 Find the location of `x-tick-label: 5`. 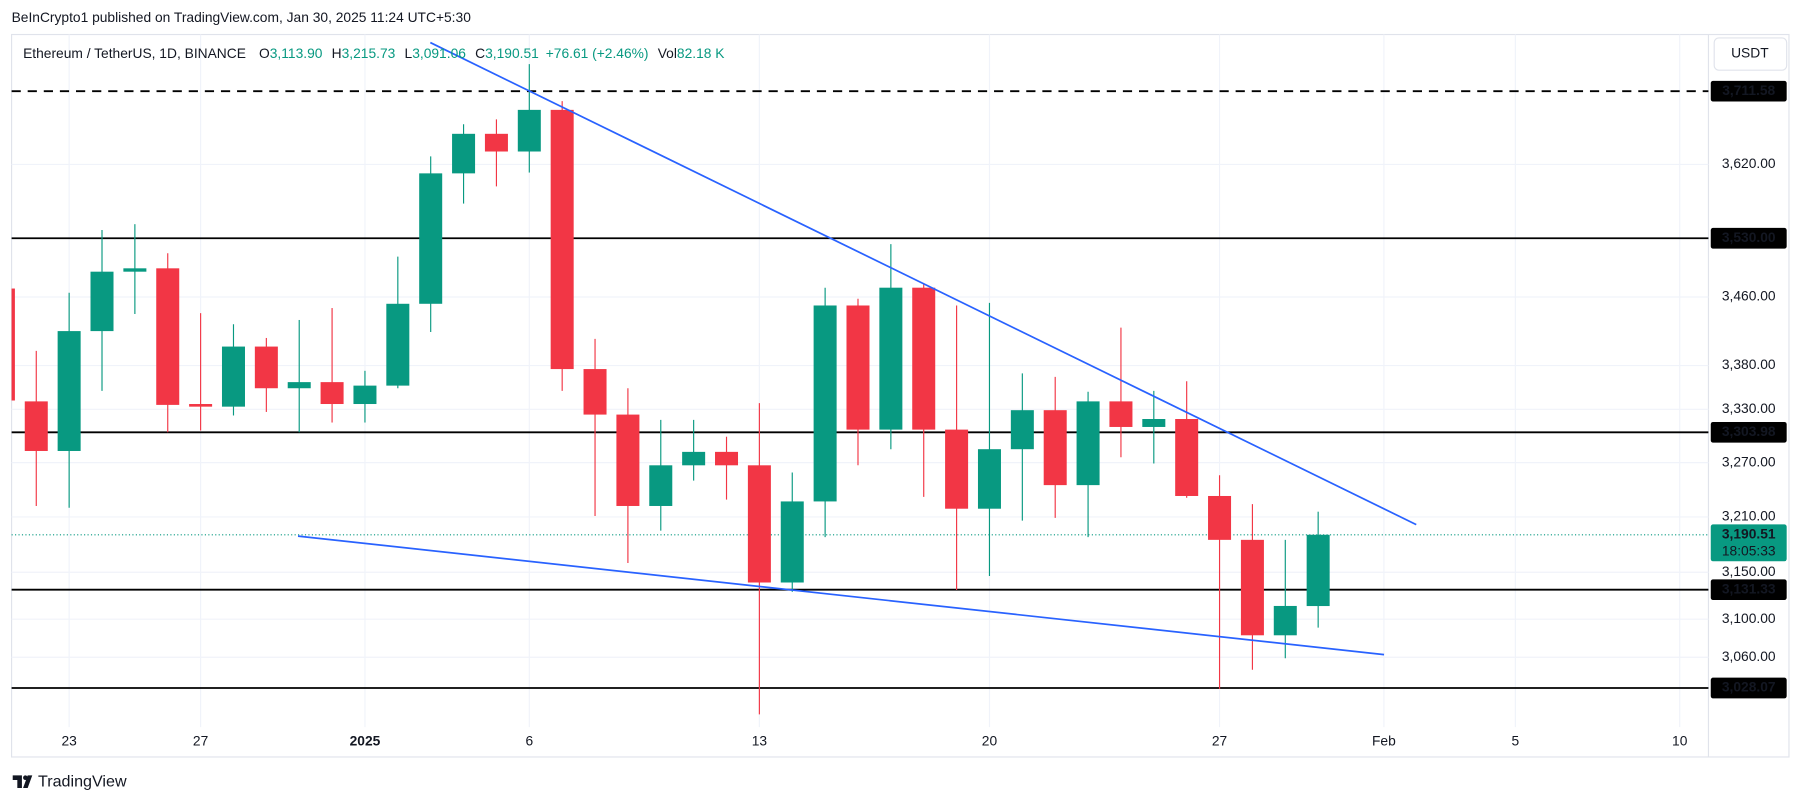

x-tick-label: 5 is located at coordinates (1516, 741).